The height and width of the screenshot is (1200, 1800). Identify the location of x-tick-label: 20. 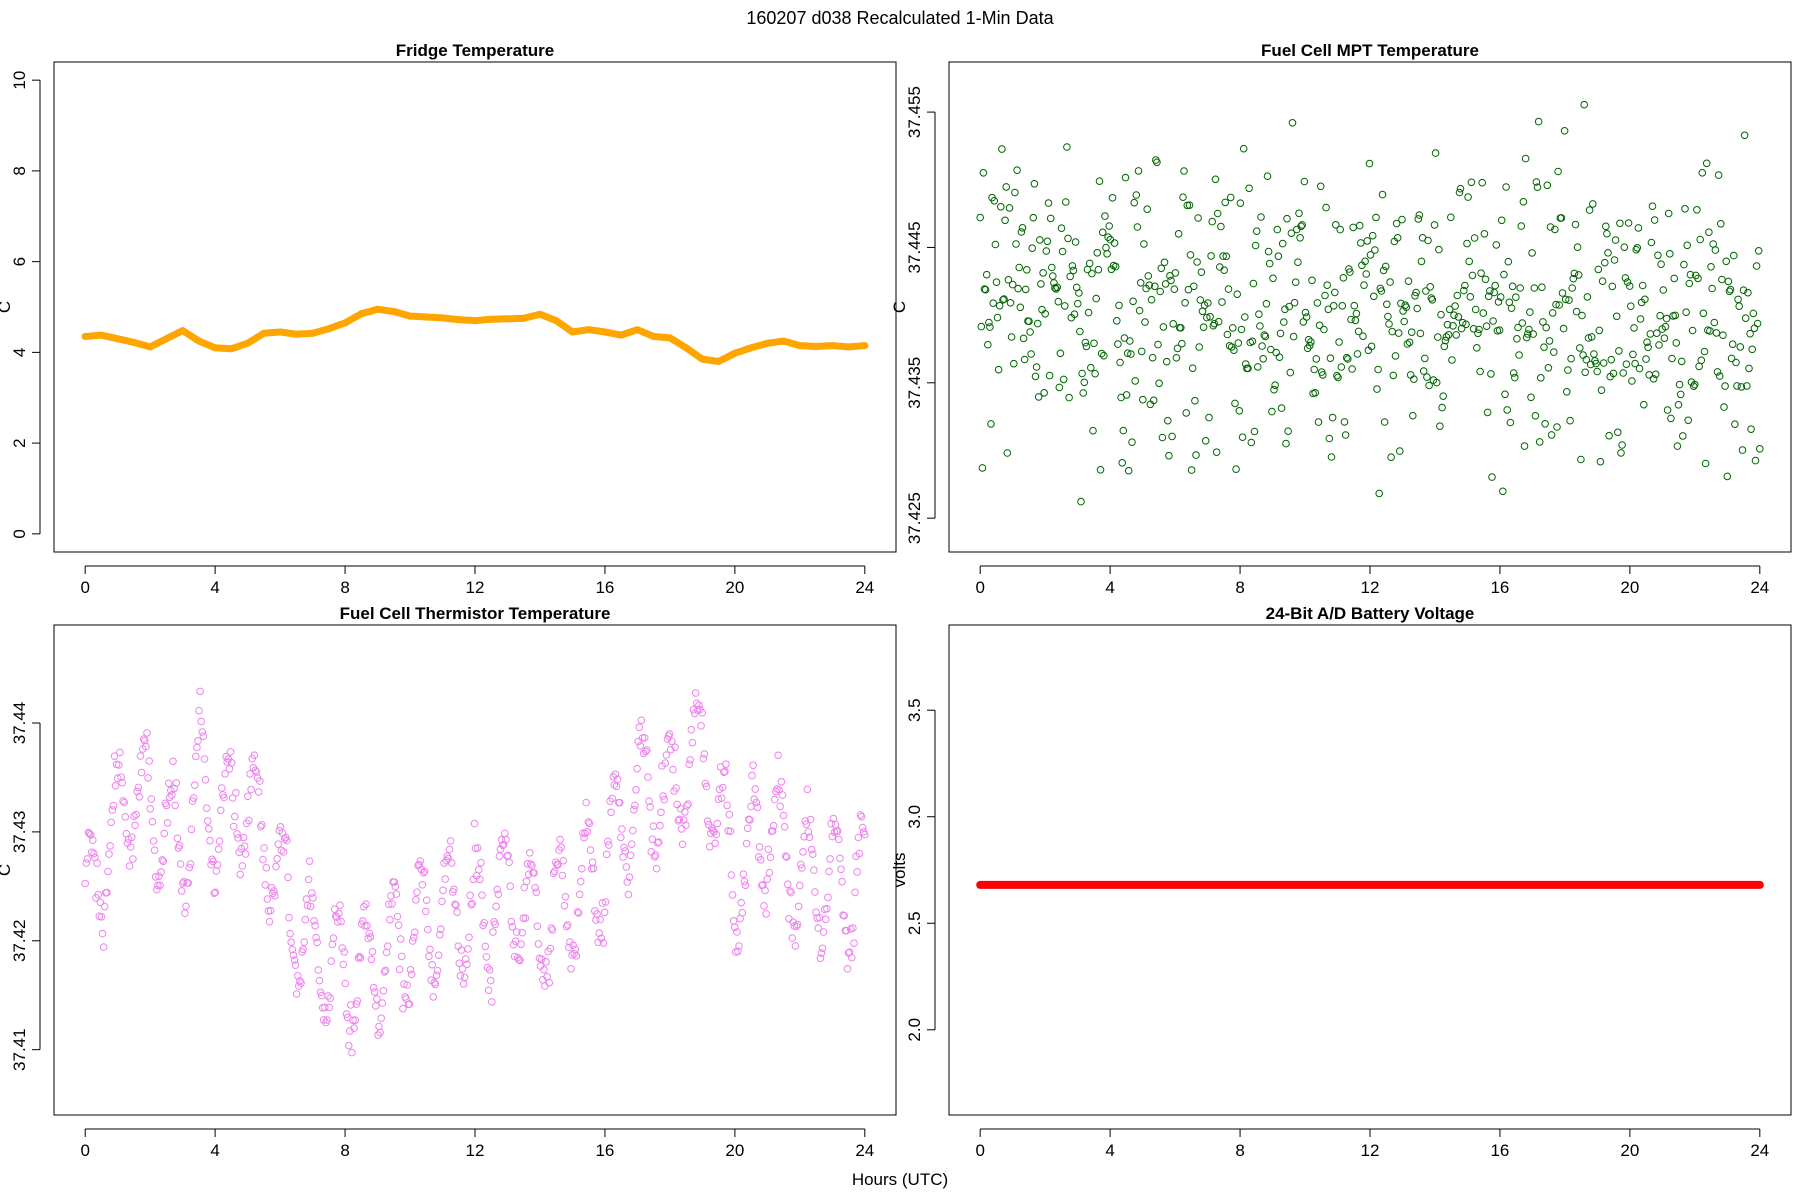
(734, 587).